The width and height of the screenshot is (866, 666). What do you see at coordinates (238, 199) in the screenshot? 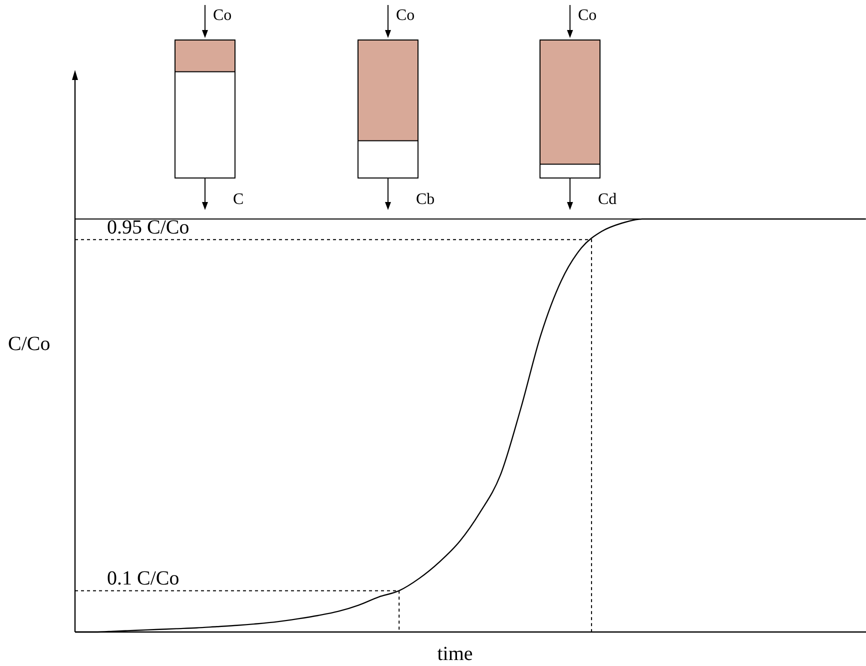
I see `text: C` at bounding box center [238, 199].